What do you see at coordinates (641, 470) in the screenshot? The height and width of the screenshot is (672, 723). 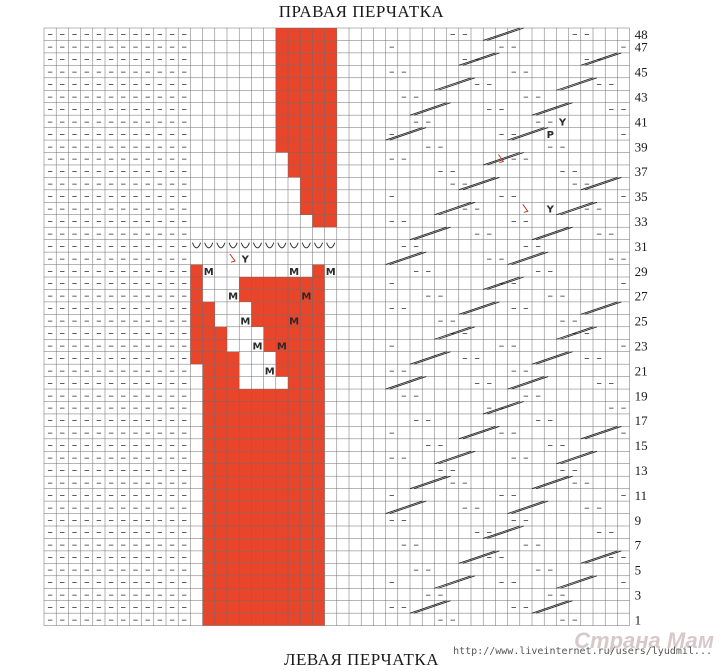 I see `row-label: 13` at bounding box center [641, 470].